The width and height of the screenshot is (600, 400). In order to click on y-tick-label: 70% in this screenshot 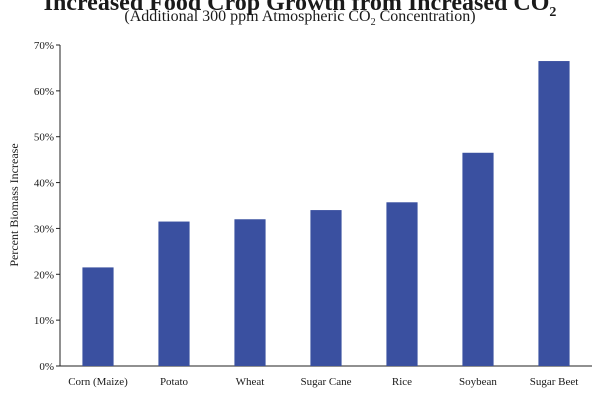, I will do `click(44, 46)`.